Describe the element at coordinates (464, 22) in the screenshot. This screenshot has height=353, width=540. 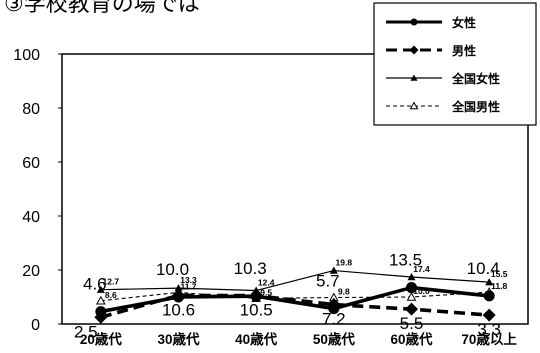
I see `legend-label: 女性` at that location.